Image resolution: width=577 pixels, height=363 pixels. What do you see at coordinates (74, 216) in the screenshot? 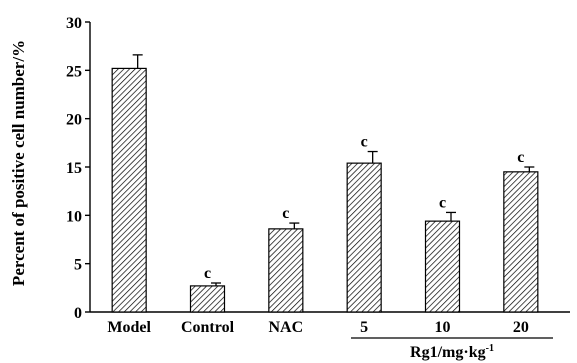
I see `y-tick-label: 10` at bounding box center [74, 216].